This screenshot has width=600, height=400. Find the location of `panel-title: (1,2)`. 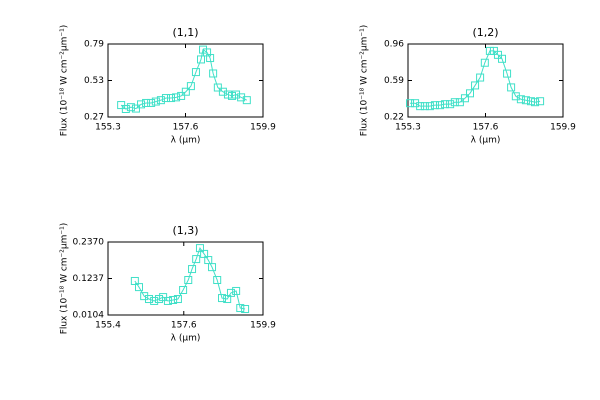

panel-title: (1,2) is located at coordinates (485, 32).